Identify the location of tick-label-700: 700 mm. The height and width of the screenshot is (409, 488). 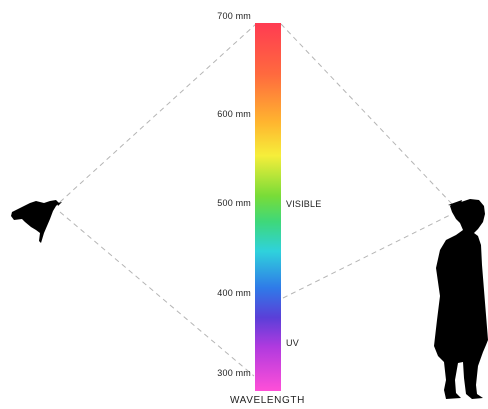
(234, 16).